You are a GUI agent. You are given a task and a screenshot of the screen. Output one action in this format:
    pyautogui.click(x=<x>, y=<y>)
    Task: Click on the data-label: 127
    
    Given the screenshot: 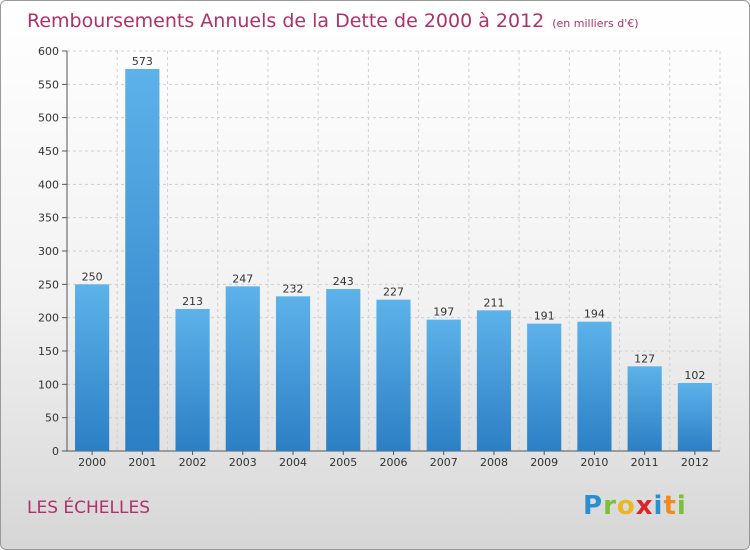 What is the action you would take?
    pyautogui.click(x=644, y=358)
    